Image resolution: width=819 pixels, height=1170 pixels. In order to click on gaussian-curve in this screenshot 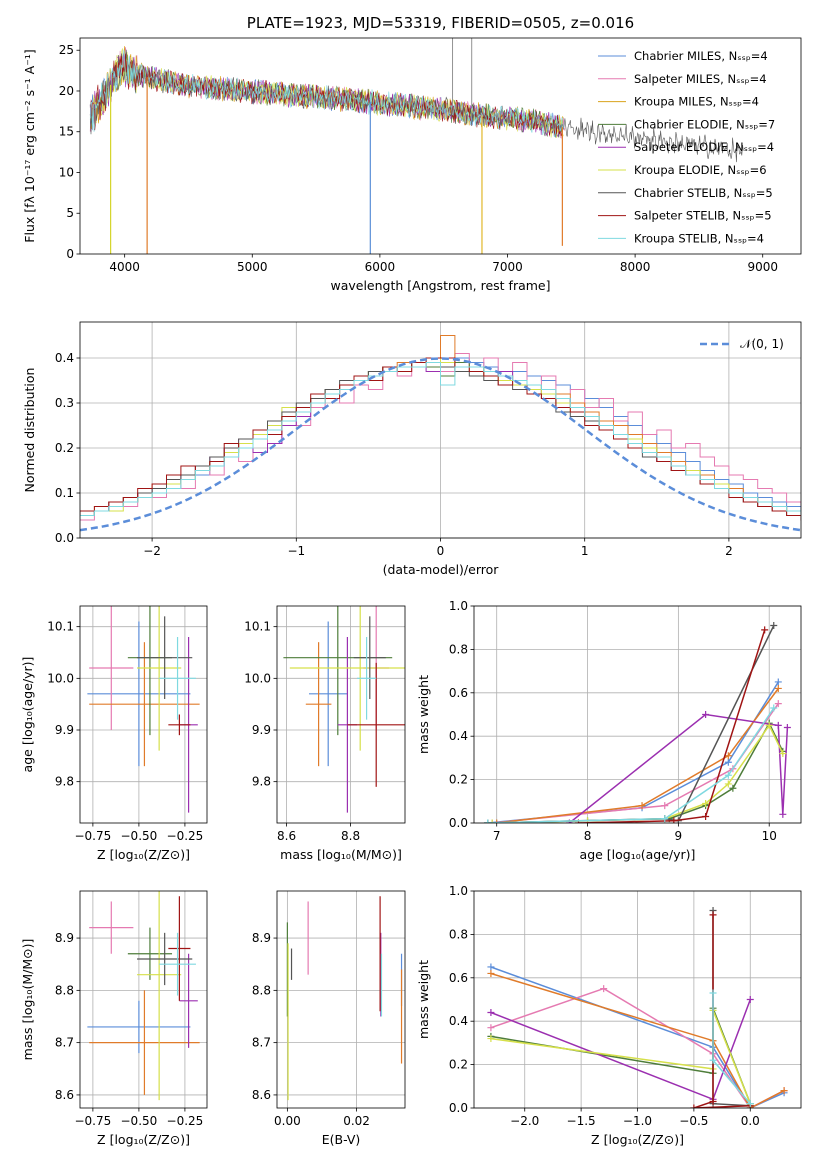, I will do `click(440, 444)`.